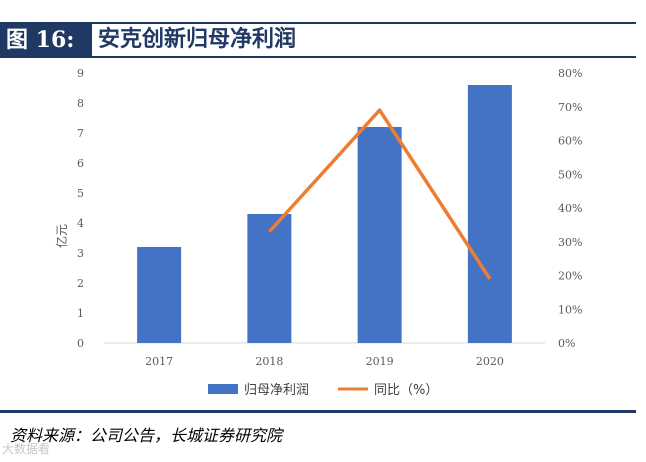 The width and height of the screenshot is (646, 462). I want to click on source-note: 资料来源：公司公告，长城证券研究院, so click(146, 435).